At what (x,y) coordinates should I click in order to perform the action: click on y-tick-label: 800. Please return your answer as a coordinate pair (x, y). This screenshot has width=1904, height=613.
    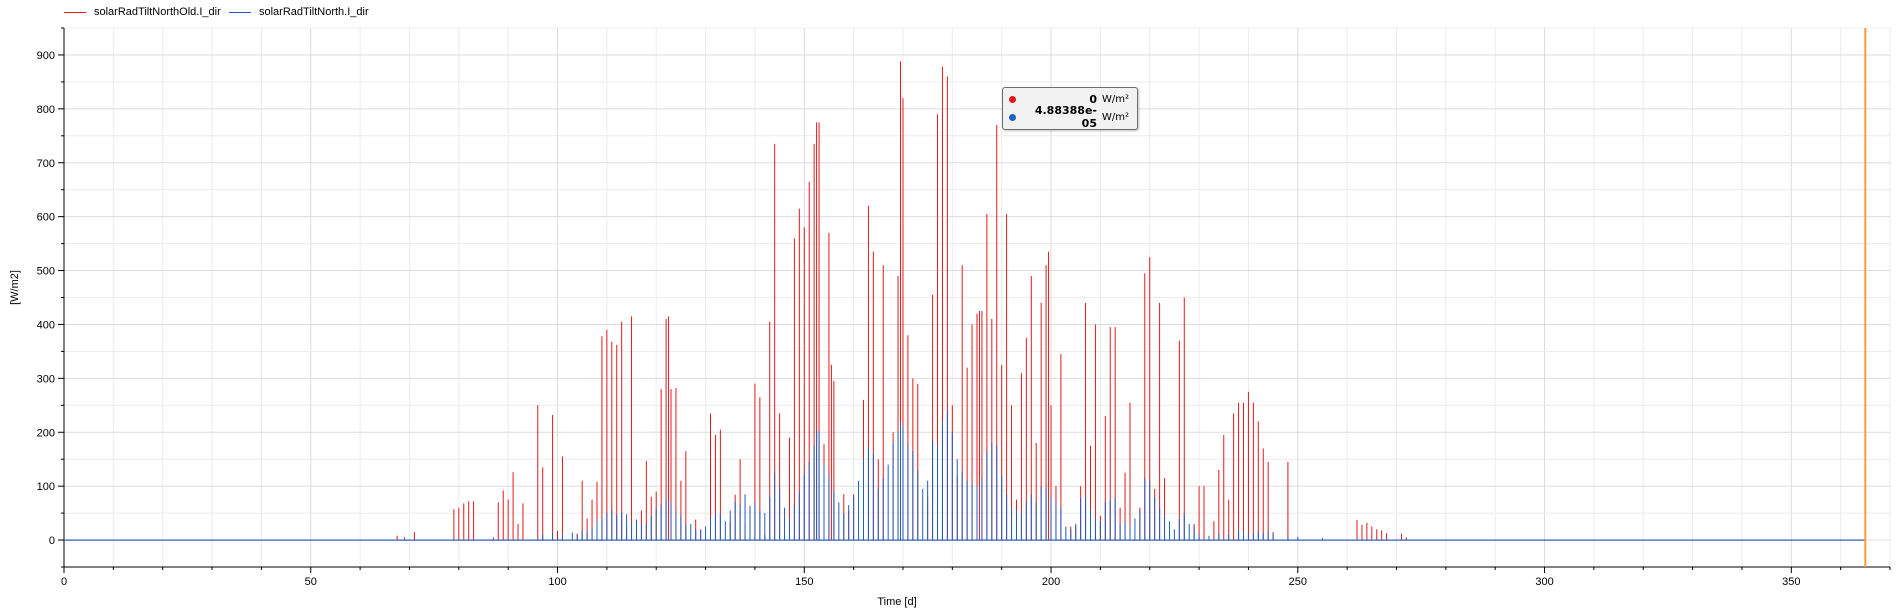
    Looking at the image, I should click on (46, 110).